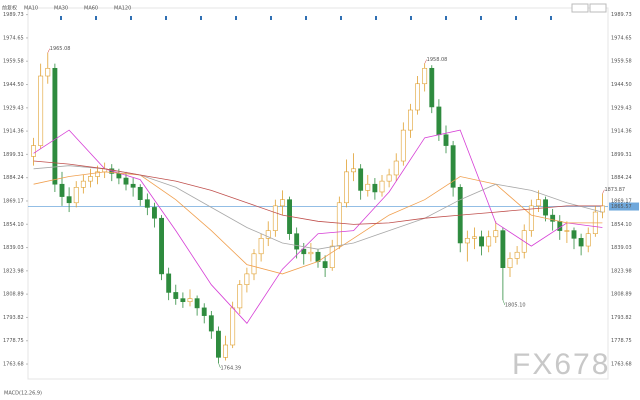 The image size is (640, 400). I want to click on annotation: 1805.10, so click(515, 306).